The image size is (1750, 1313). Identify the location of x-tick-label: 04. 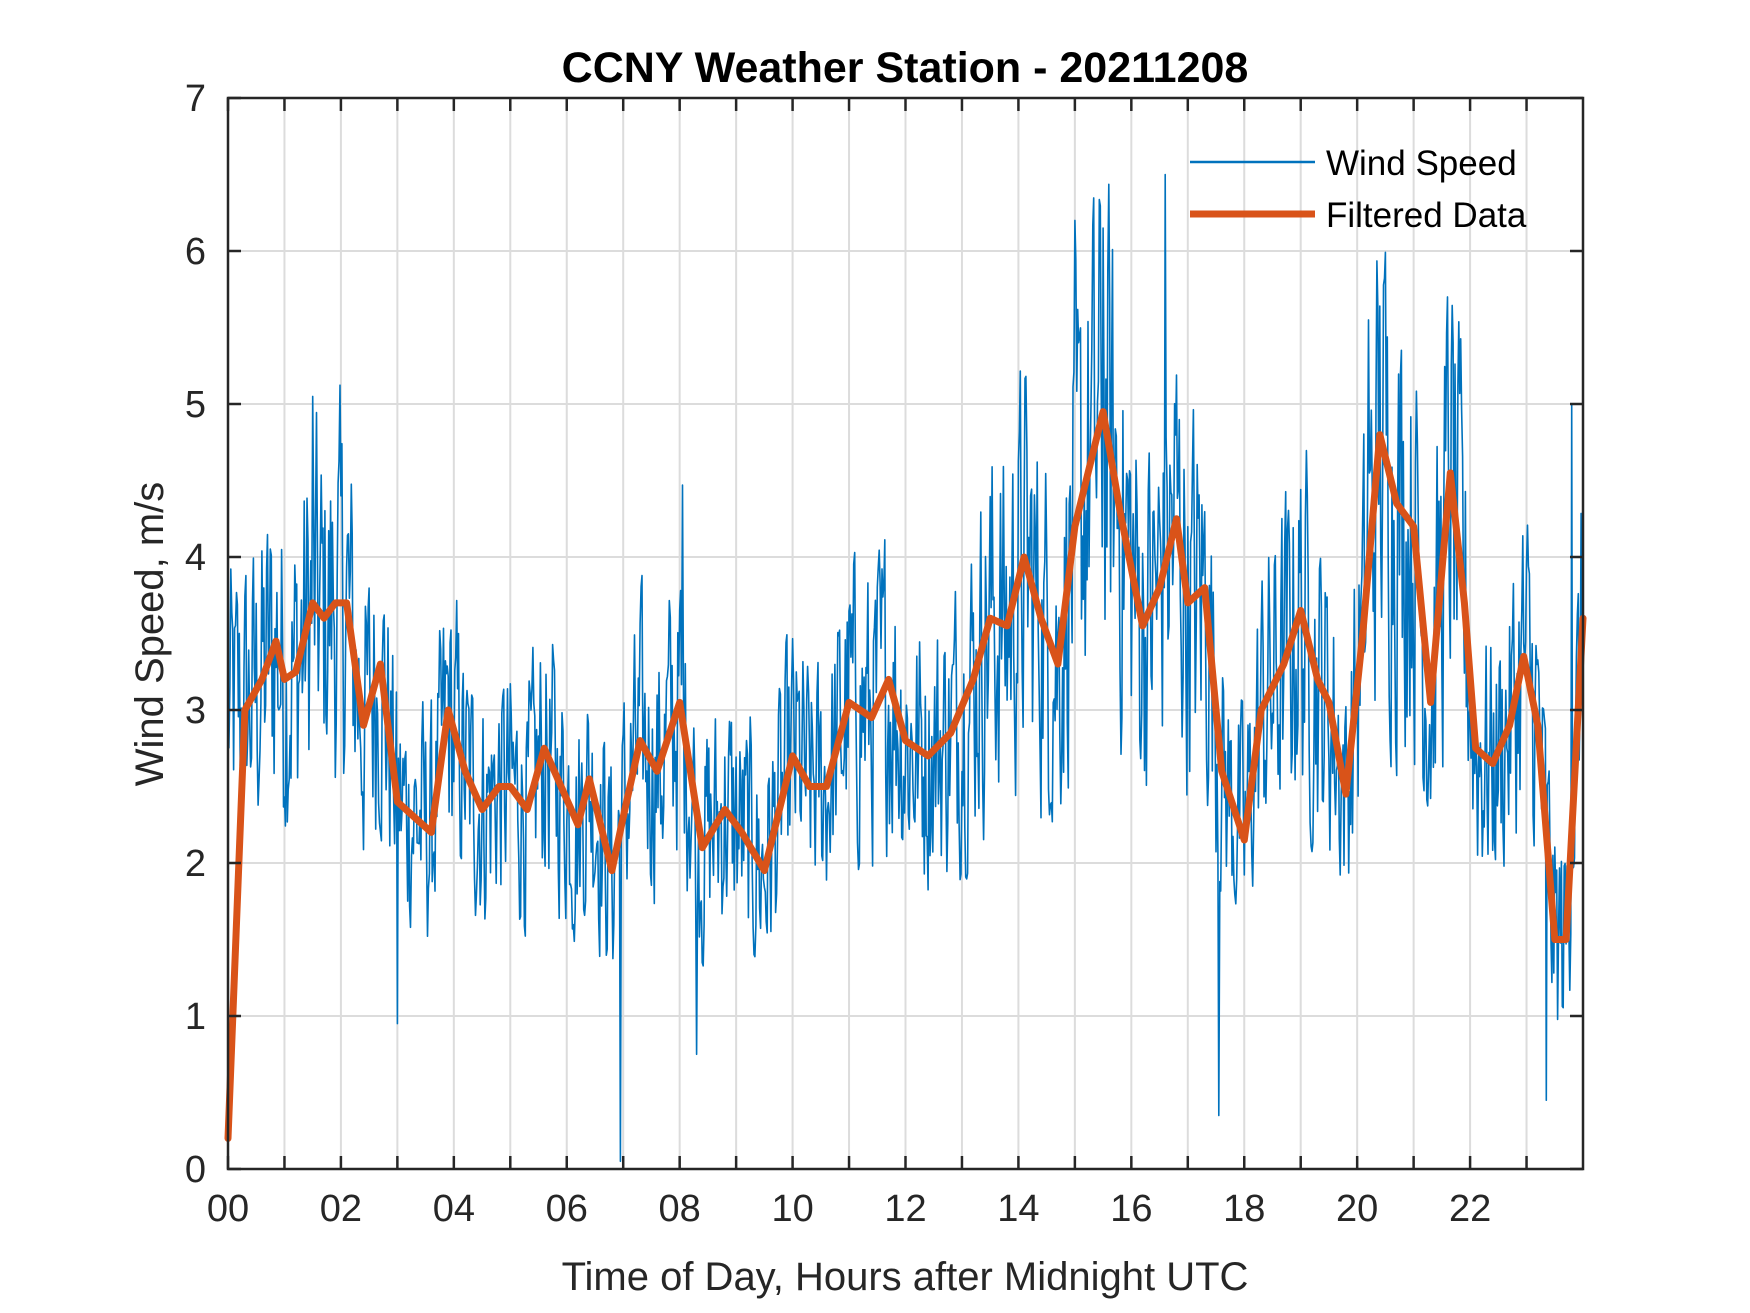
(454, 1209).